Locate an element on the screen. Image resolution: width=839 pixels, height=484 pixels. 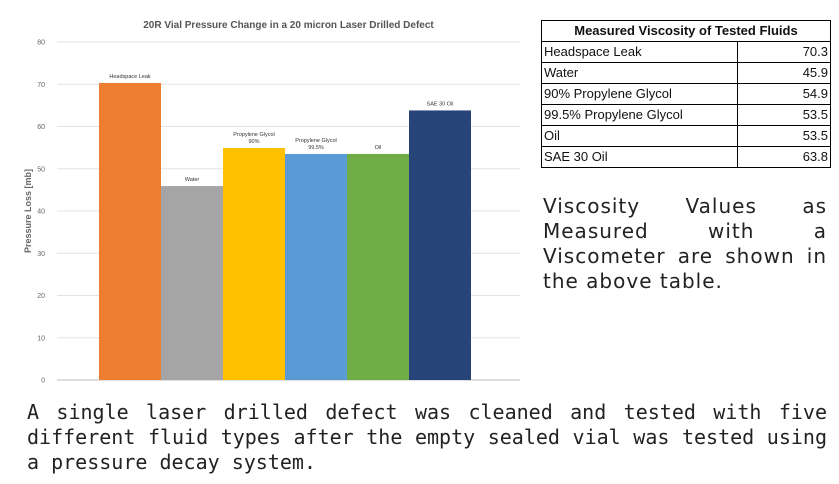
table-header-row: Measured Viscosity of Tested Fluids is located at coordinates (686, 31).